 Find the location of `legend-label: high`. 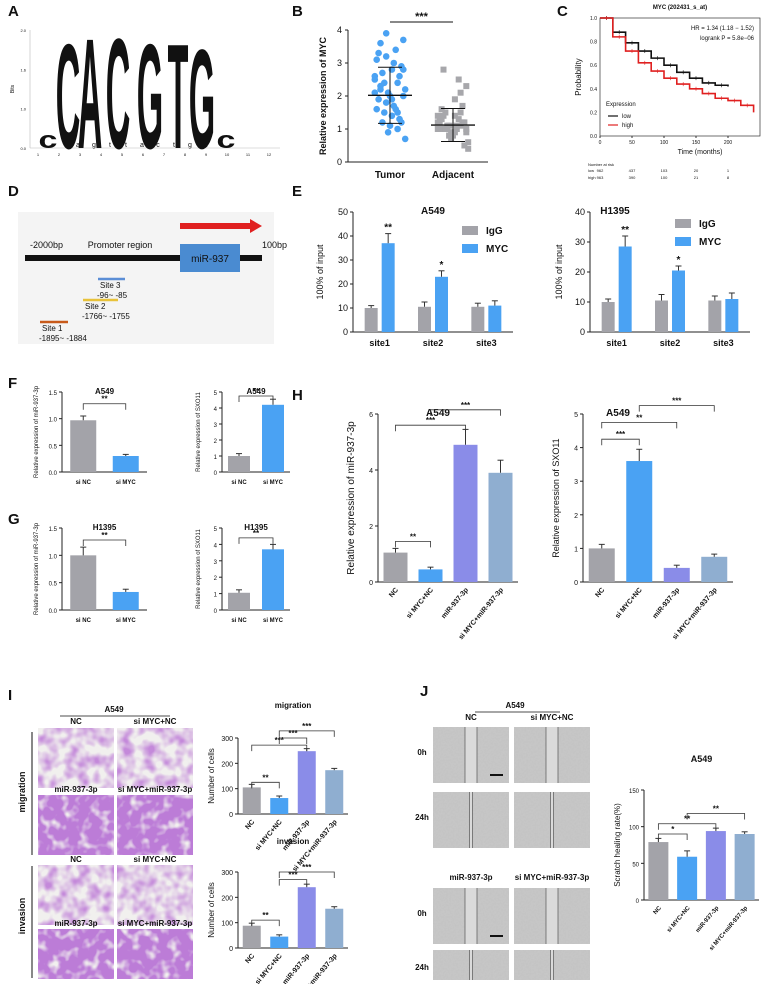

legend-label: high is located at coordinates (627, 126).